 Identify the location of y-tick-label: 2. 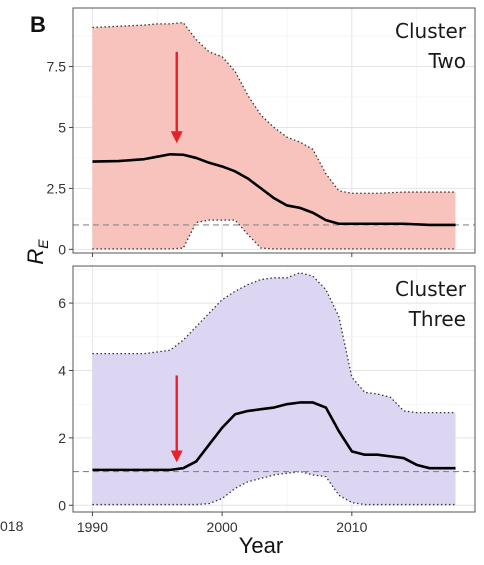
(62, 438).